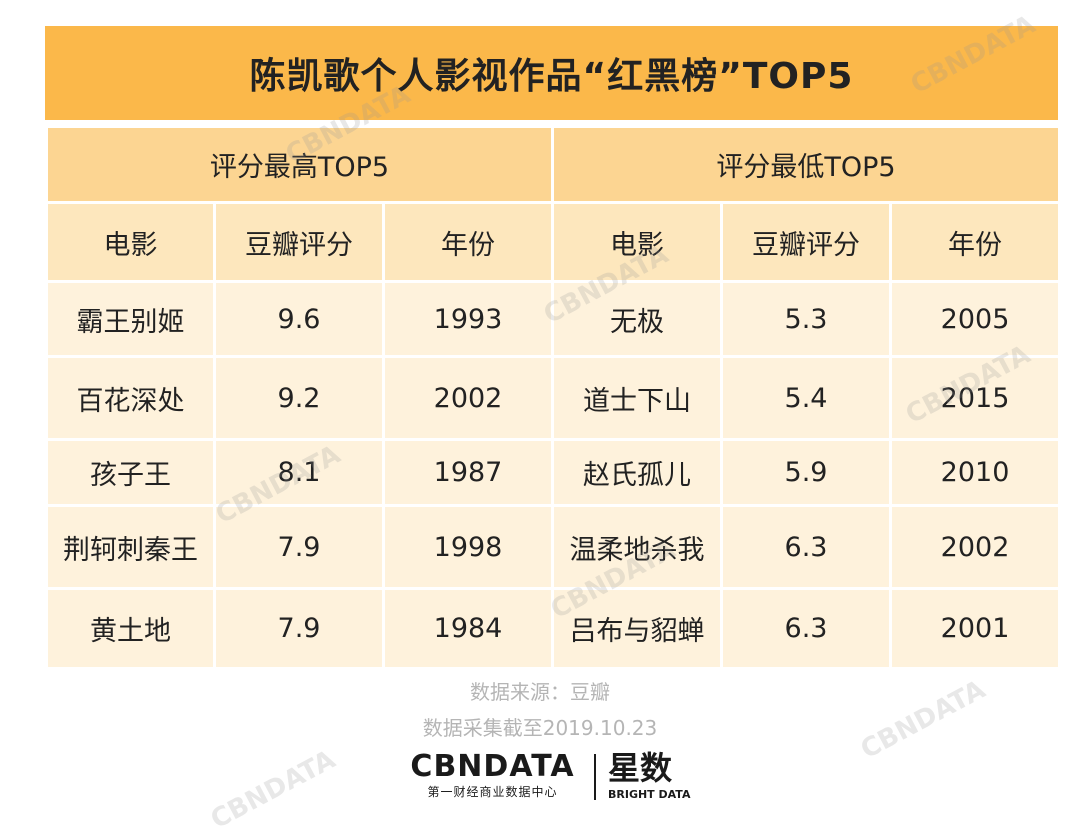 The width and height of the screenshot is (1080, 835). I want to click on high-movie: 黄土地, so click(130, 628).